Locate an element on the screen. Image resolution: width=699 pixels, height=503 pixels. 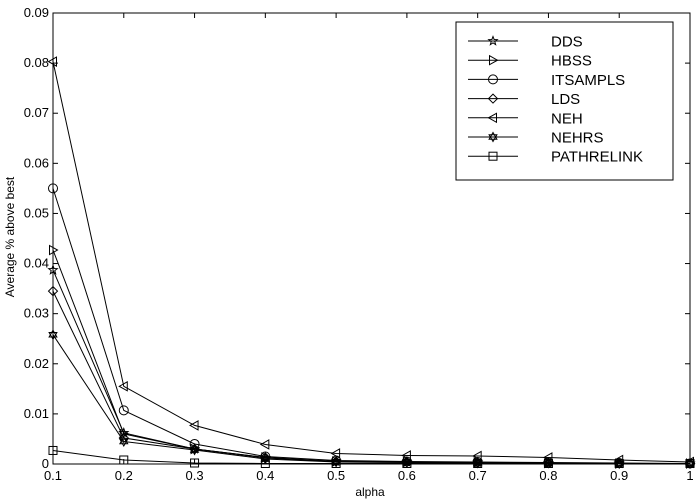
x-tick-label: 0.7 is located at coordinates (478, 475).